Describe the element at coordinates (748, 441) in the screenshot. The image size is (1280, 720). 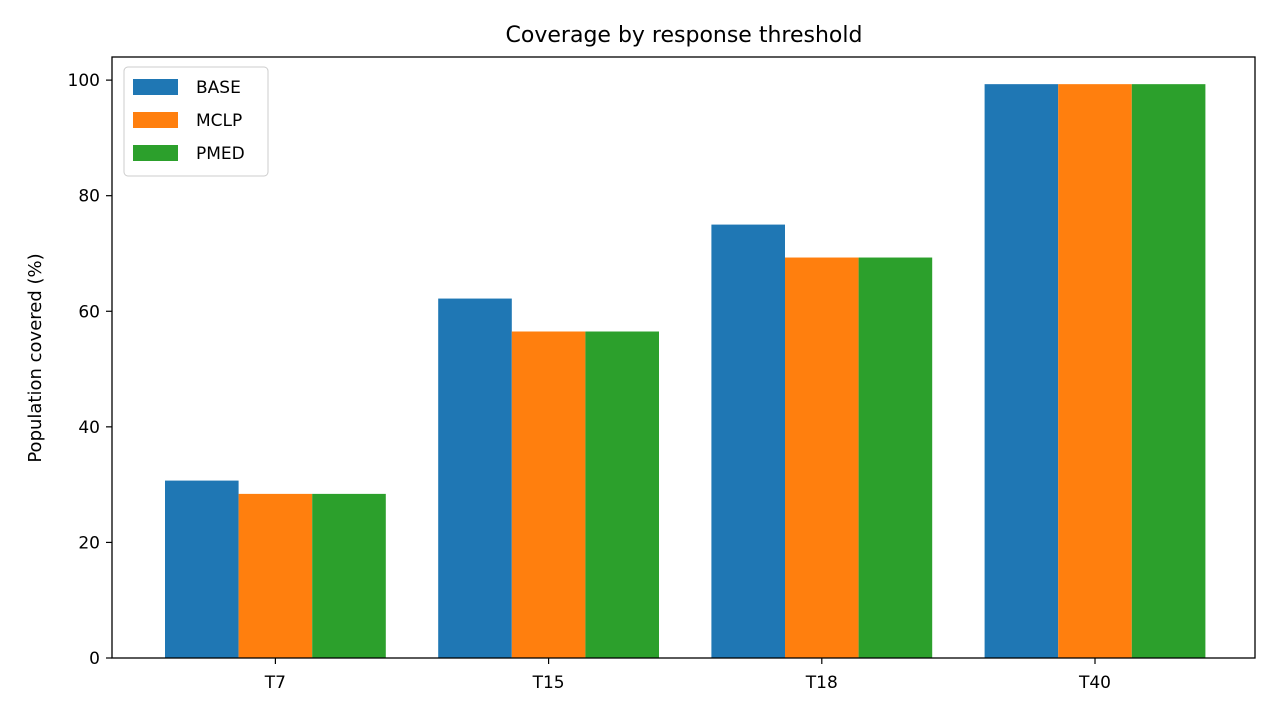
I see `bar-base-t18` at that location.